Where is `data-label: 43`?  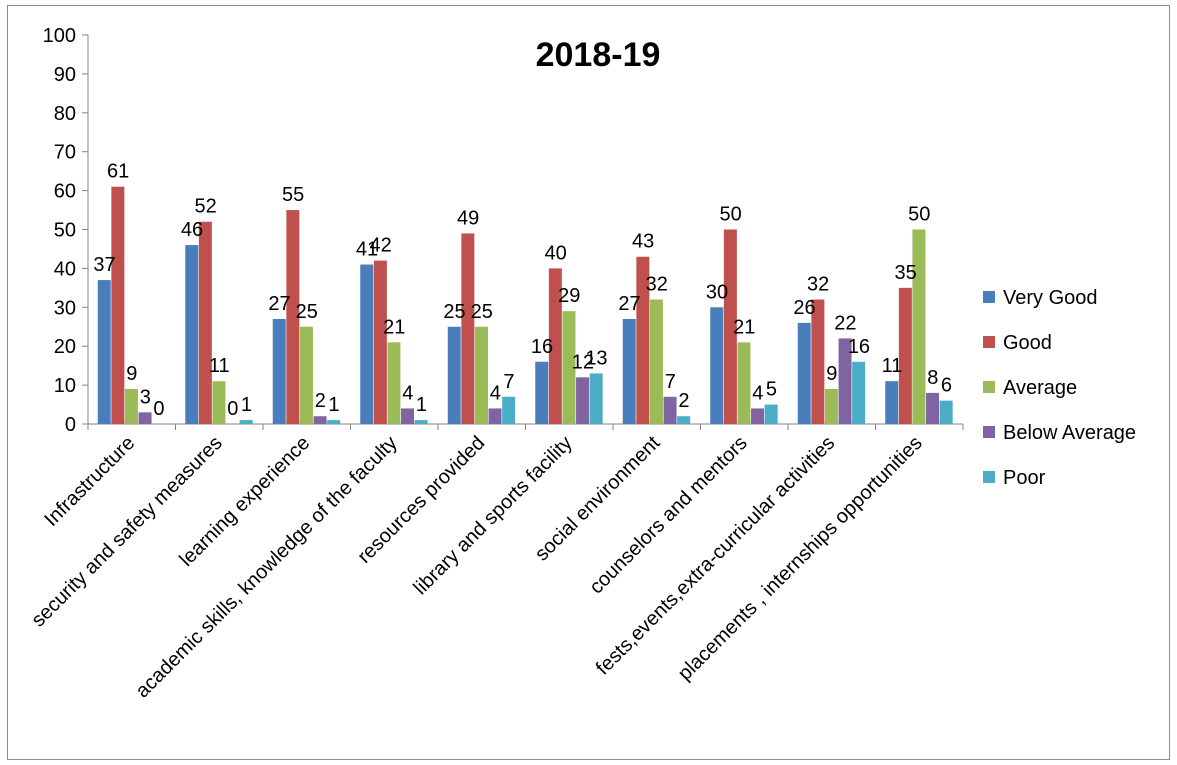 data-label: 43 is located at coordinates (643, 242).